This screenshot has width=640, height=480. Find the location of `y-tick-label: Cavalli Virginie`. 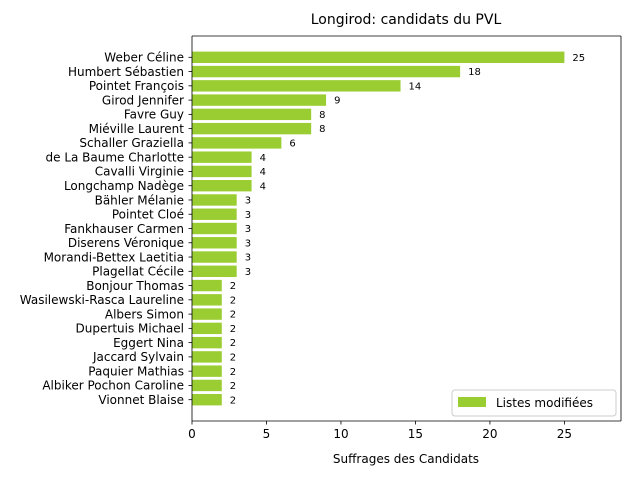

y-tick-label: Cavalli Virginie is located at coordinates (139, 172).